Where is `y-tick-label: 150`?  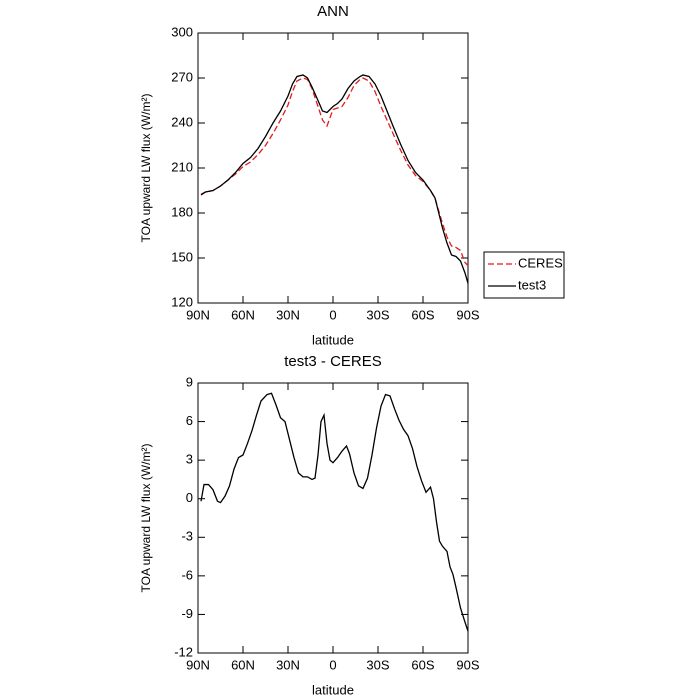 y-tick-label: 150 is located at coordinates (182, 256).